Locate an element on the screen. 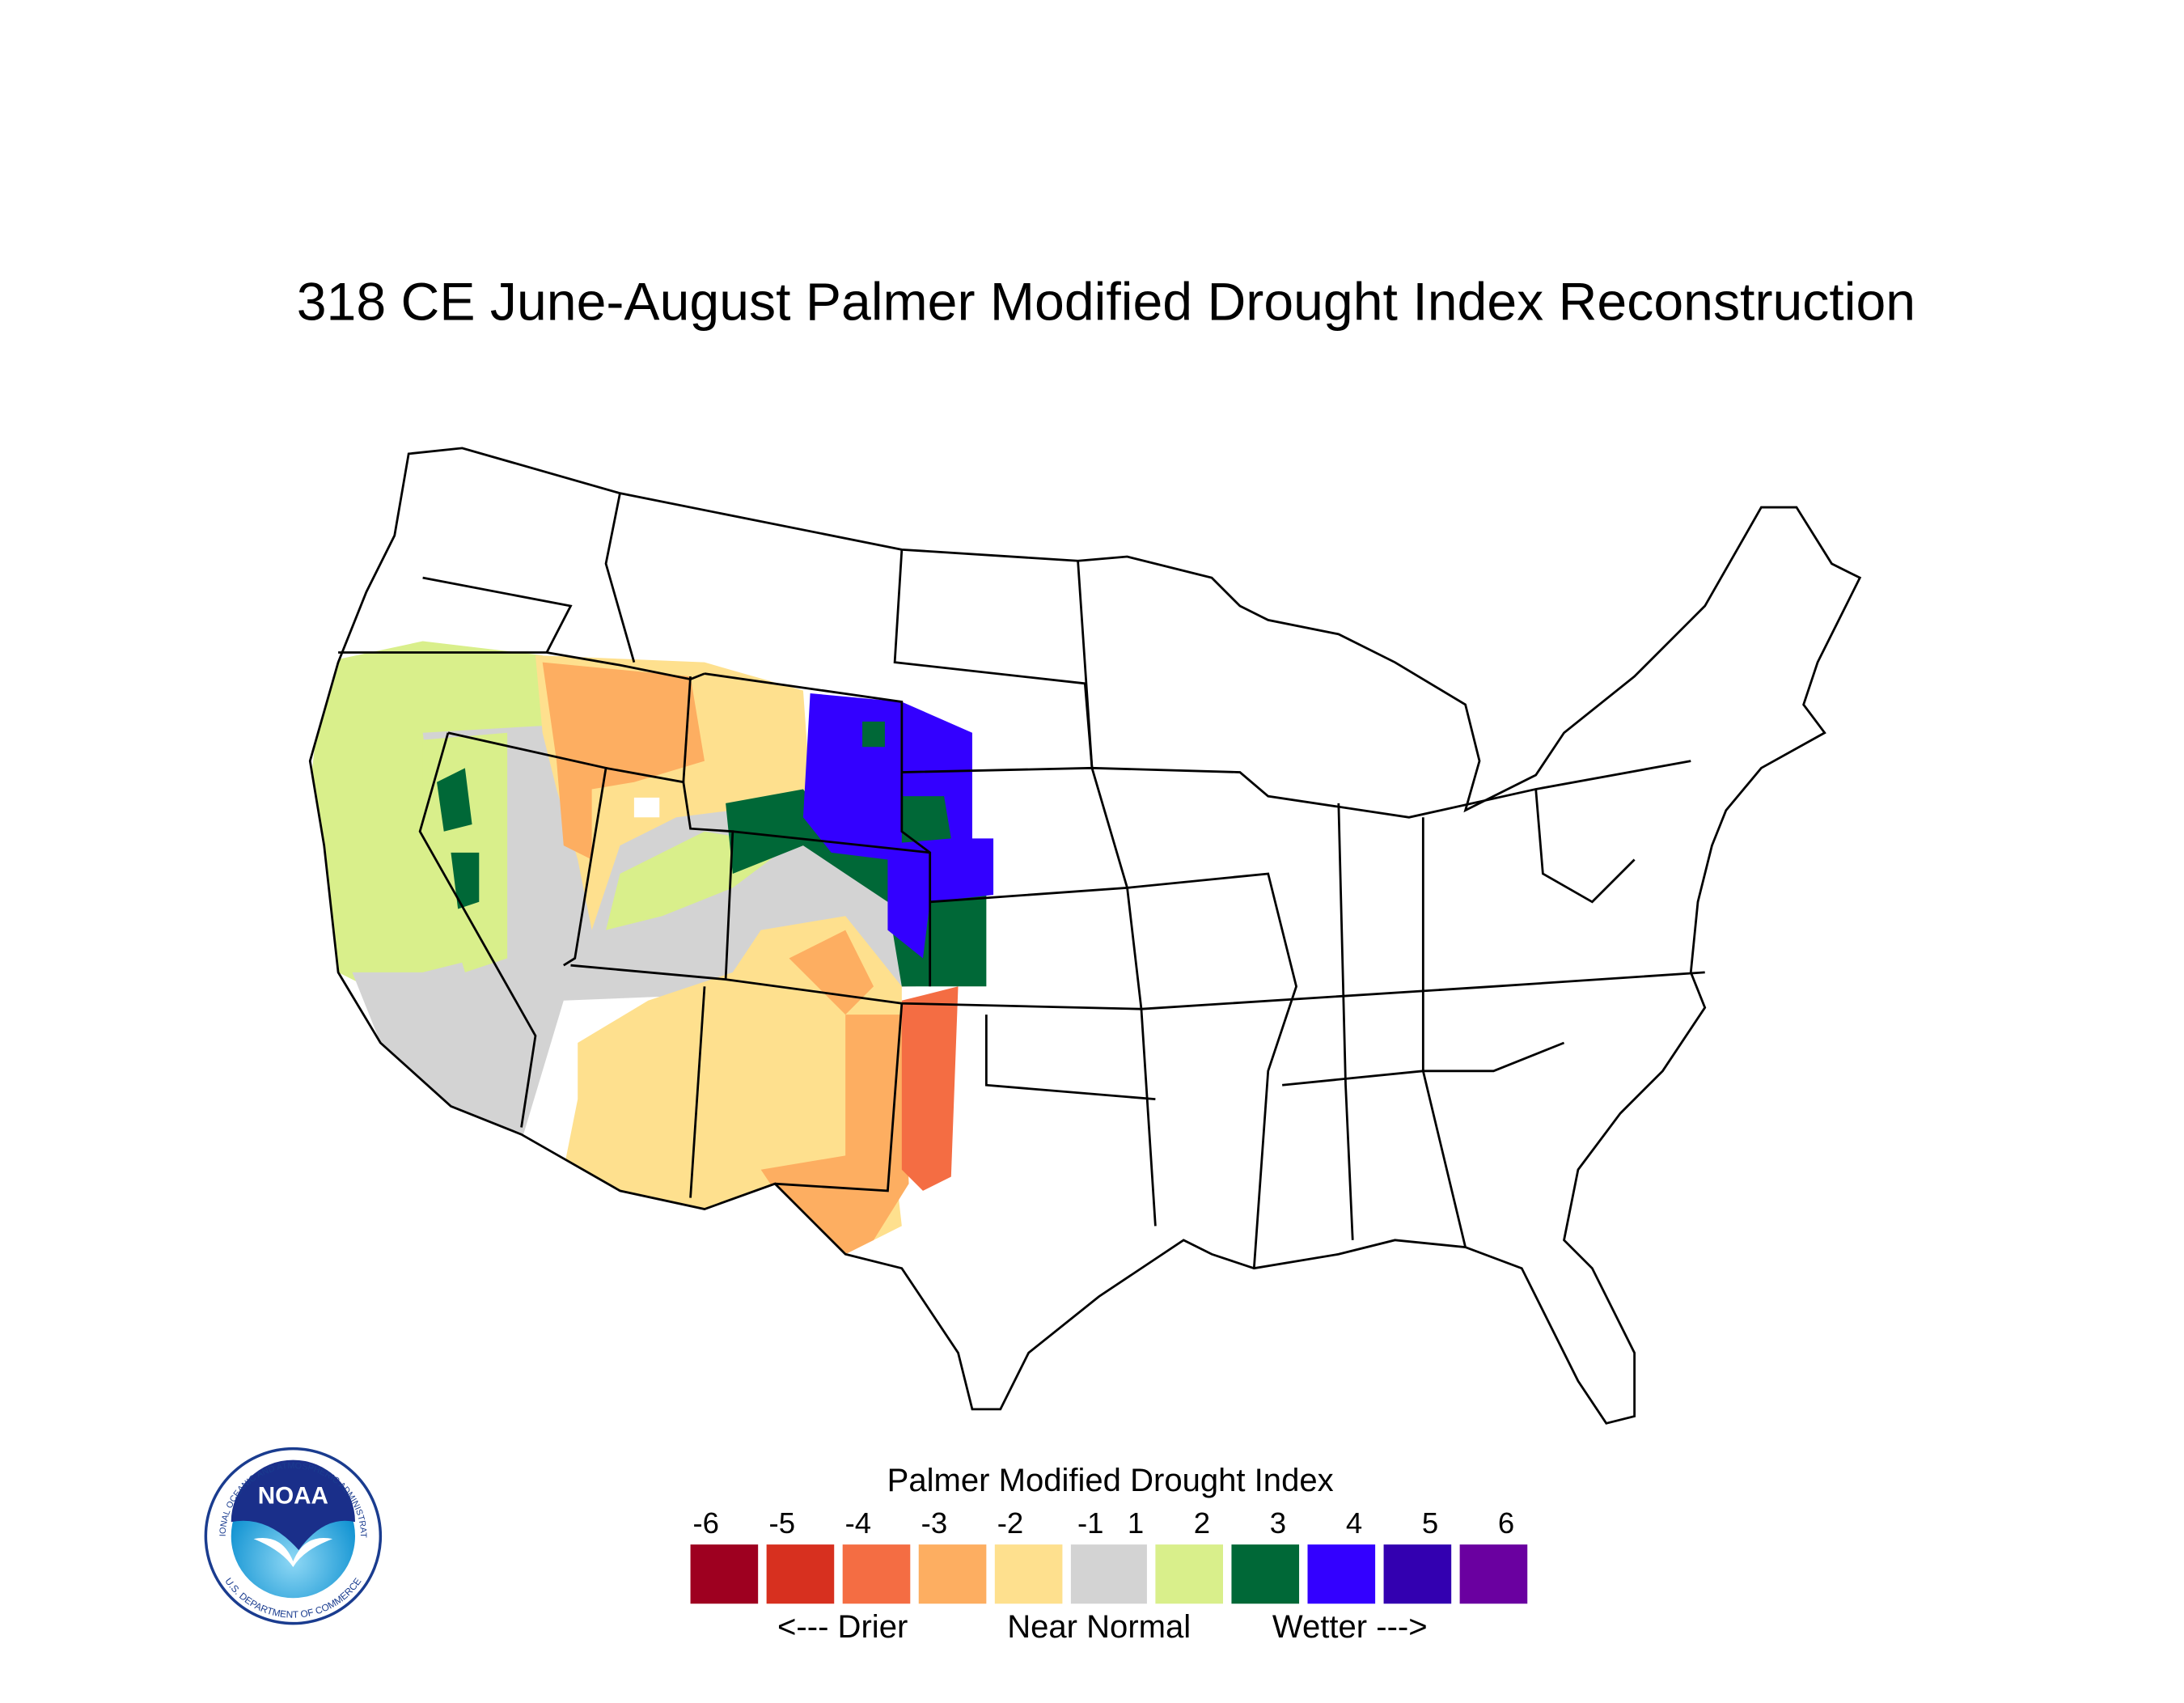  logo-sky is located at coordinates (293, 1505).